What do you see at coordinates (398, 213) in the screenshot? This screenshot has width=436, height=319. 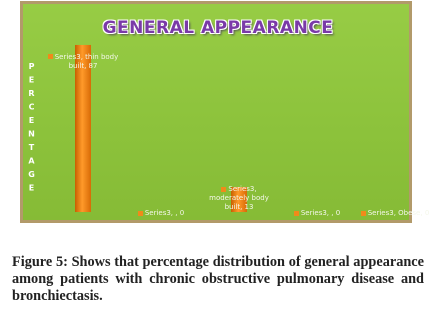 I see `data-label-text: Series3, Obese, 0` at bounding box center [398, 213].